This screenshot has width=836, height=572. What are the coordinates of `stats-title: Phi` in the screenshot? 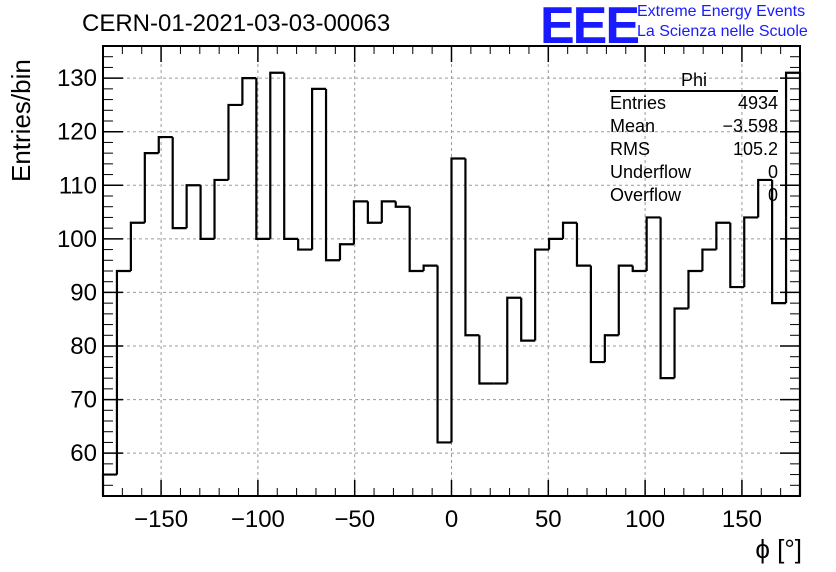 It's located at (694, 81).